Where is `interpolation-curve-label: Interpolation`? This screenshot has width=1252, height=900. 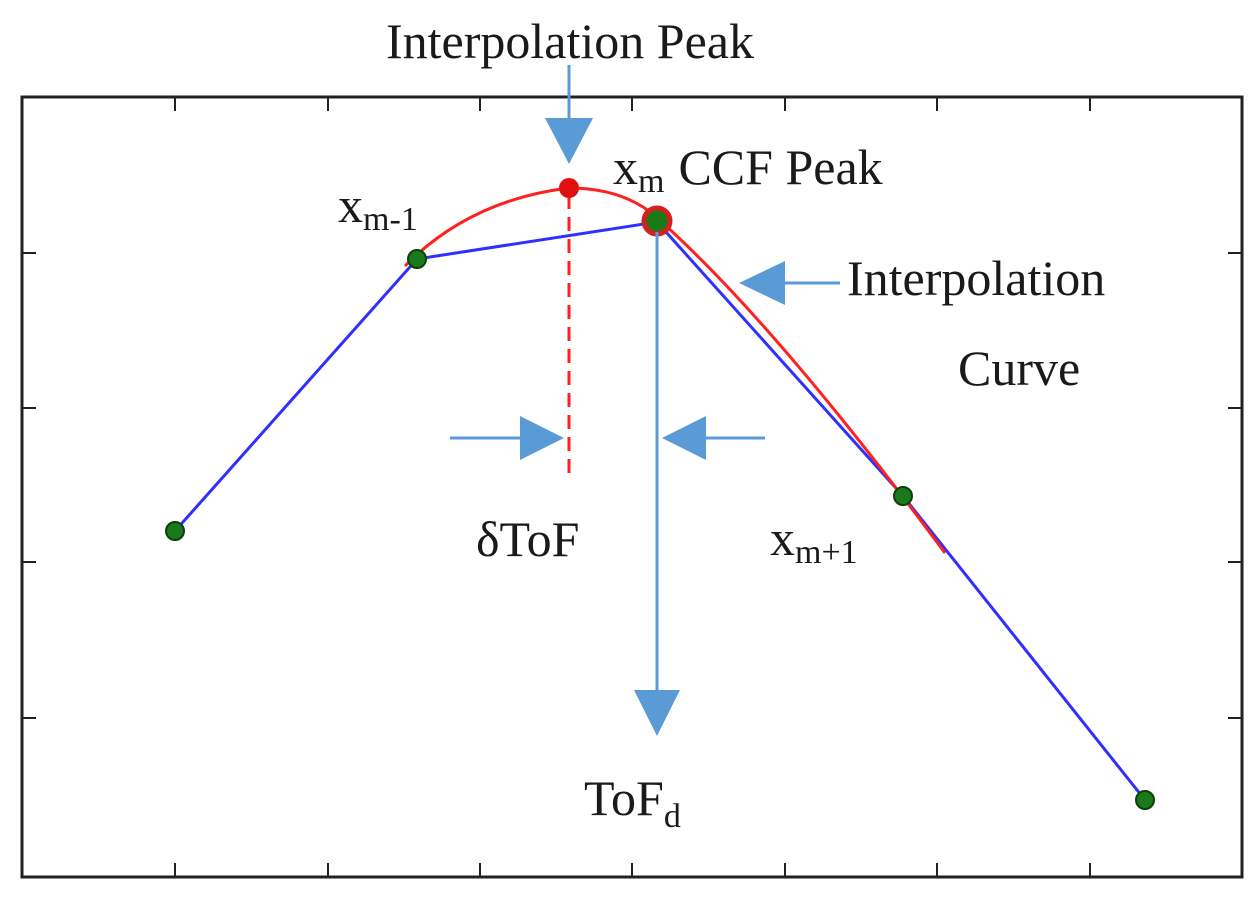
interpolation-curve-label: Interpolation is located at coordinates (976, 278).